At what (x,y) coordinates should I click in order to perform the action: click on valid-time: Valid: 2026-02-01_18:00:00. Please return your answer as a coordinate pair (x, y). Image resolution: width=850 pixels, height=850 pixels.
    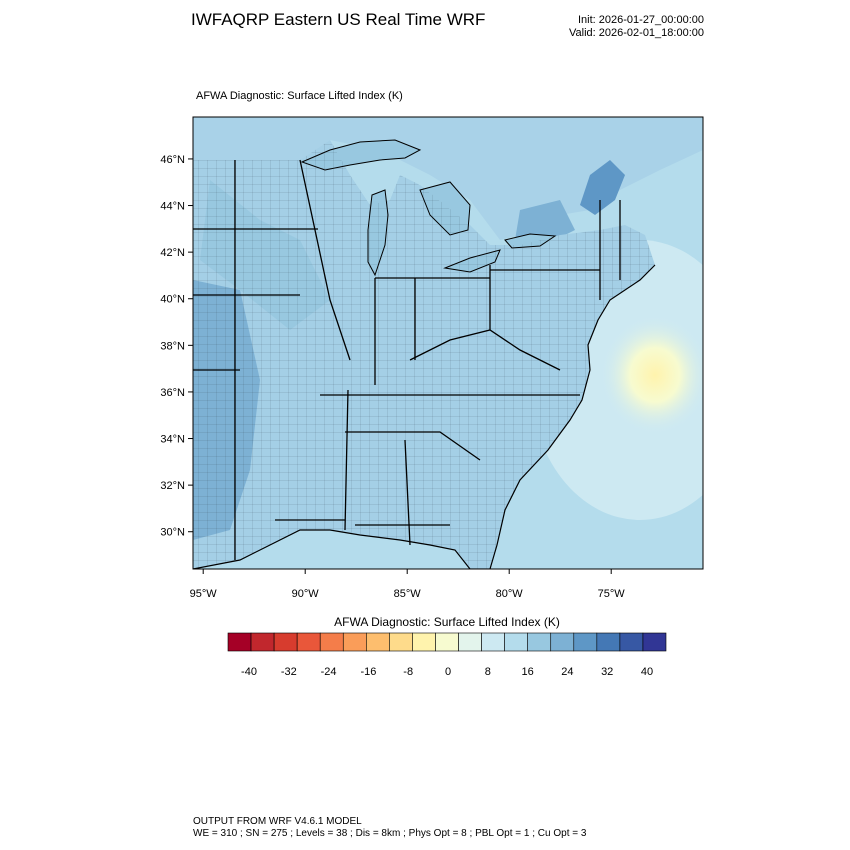
    Looking at the image, I should click on (636, 33).